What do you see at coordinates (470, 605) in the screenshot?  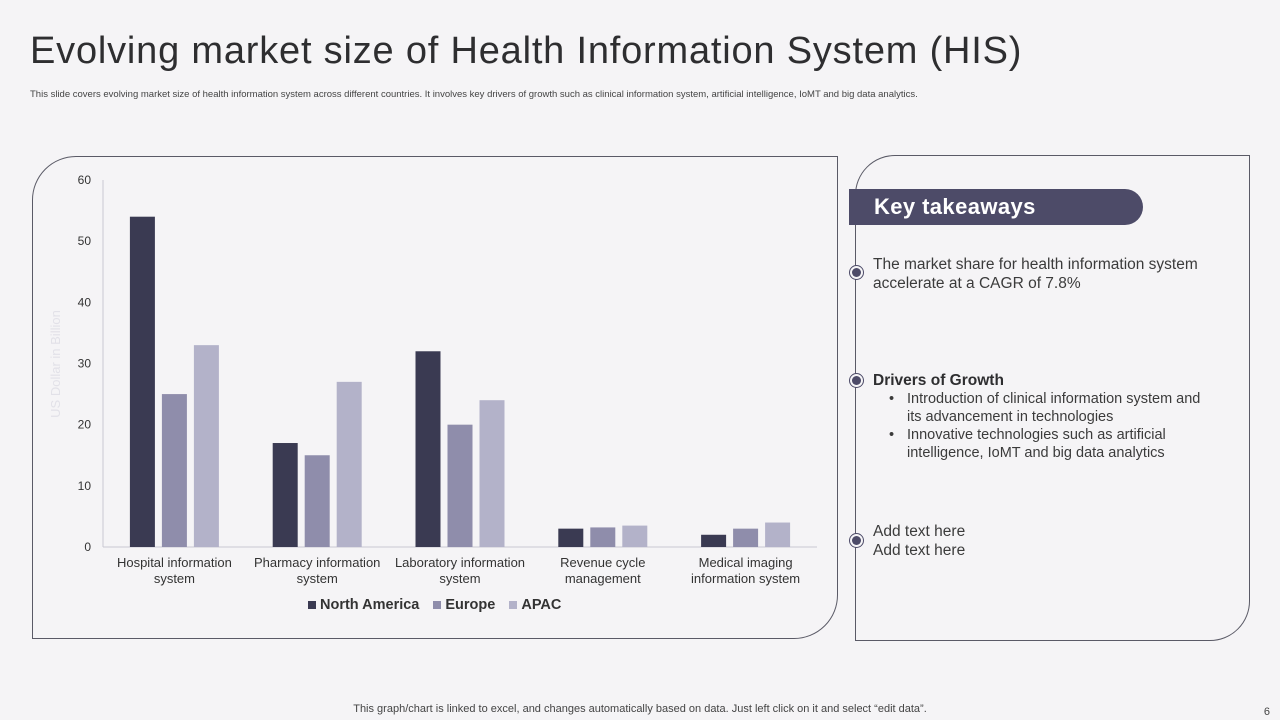 I see `legend-label: Europe` at bounding box center [470, 605].